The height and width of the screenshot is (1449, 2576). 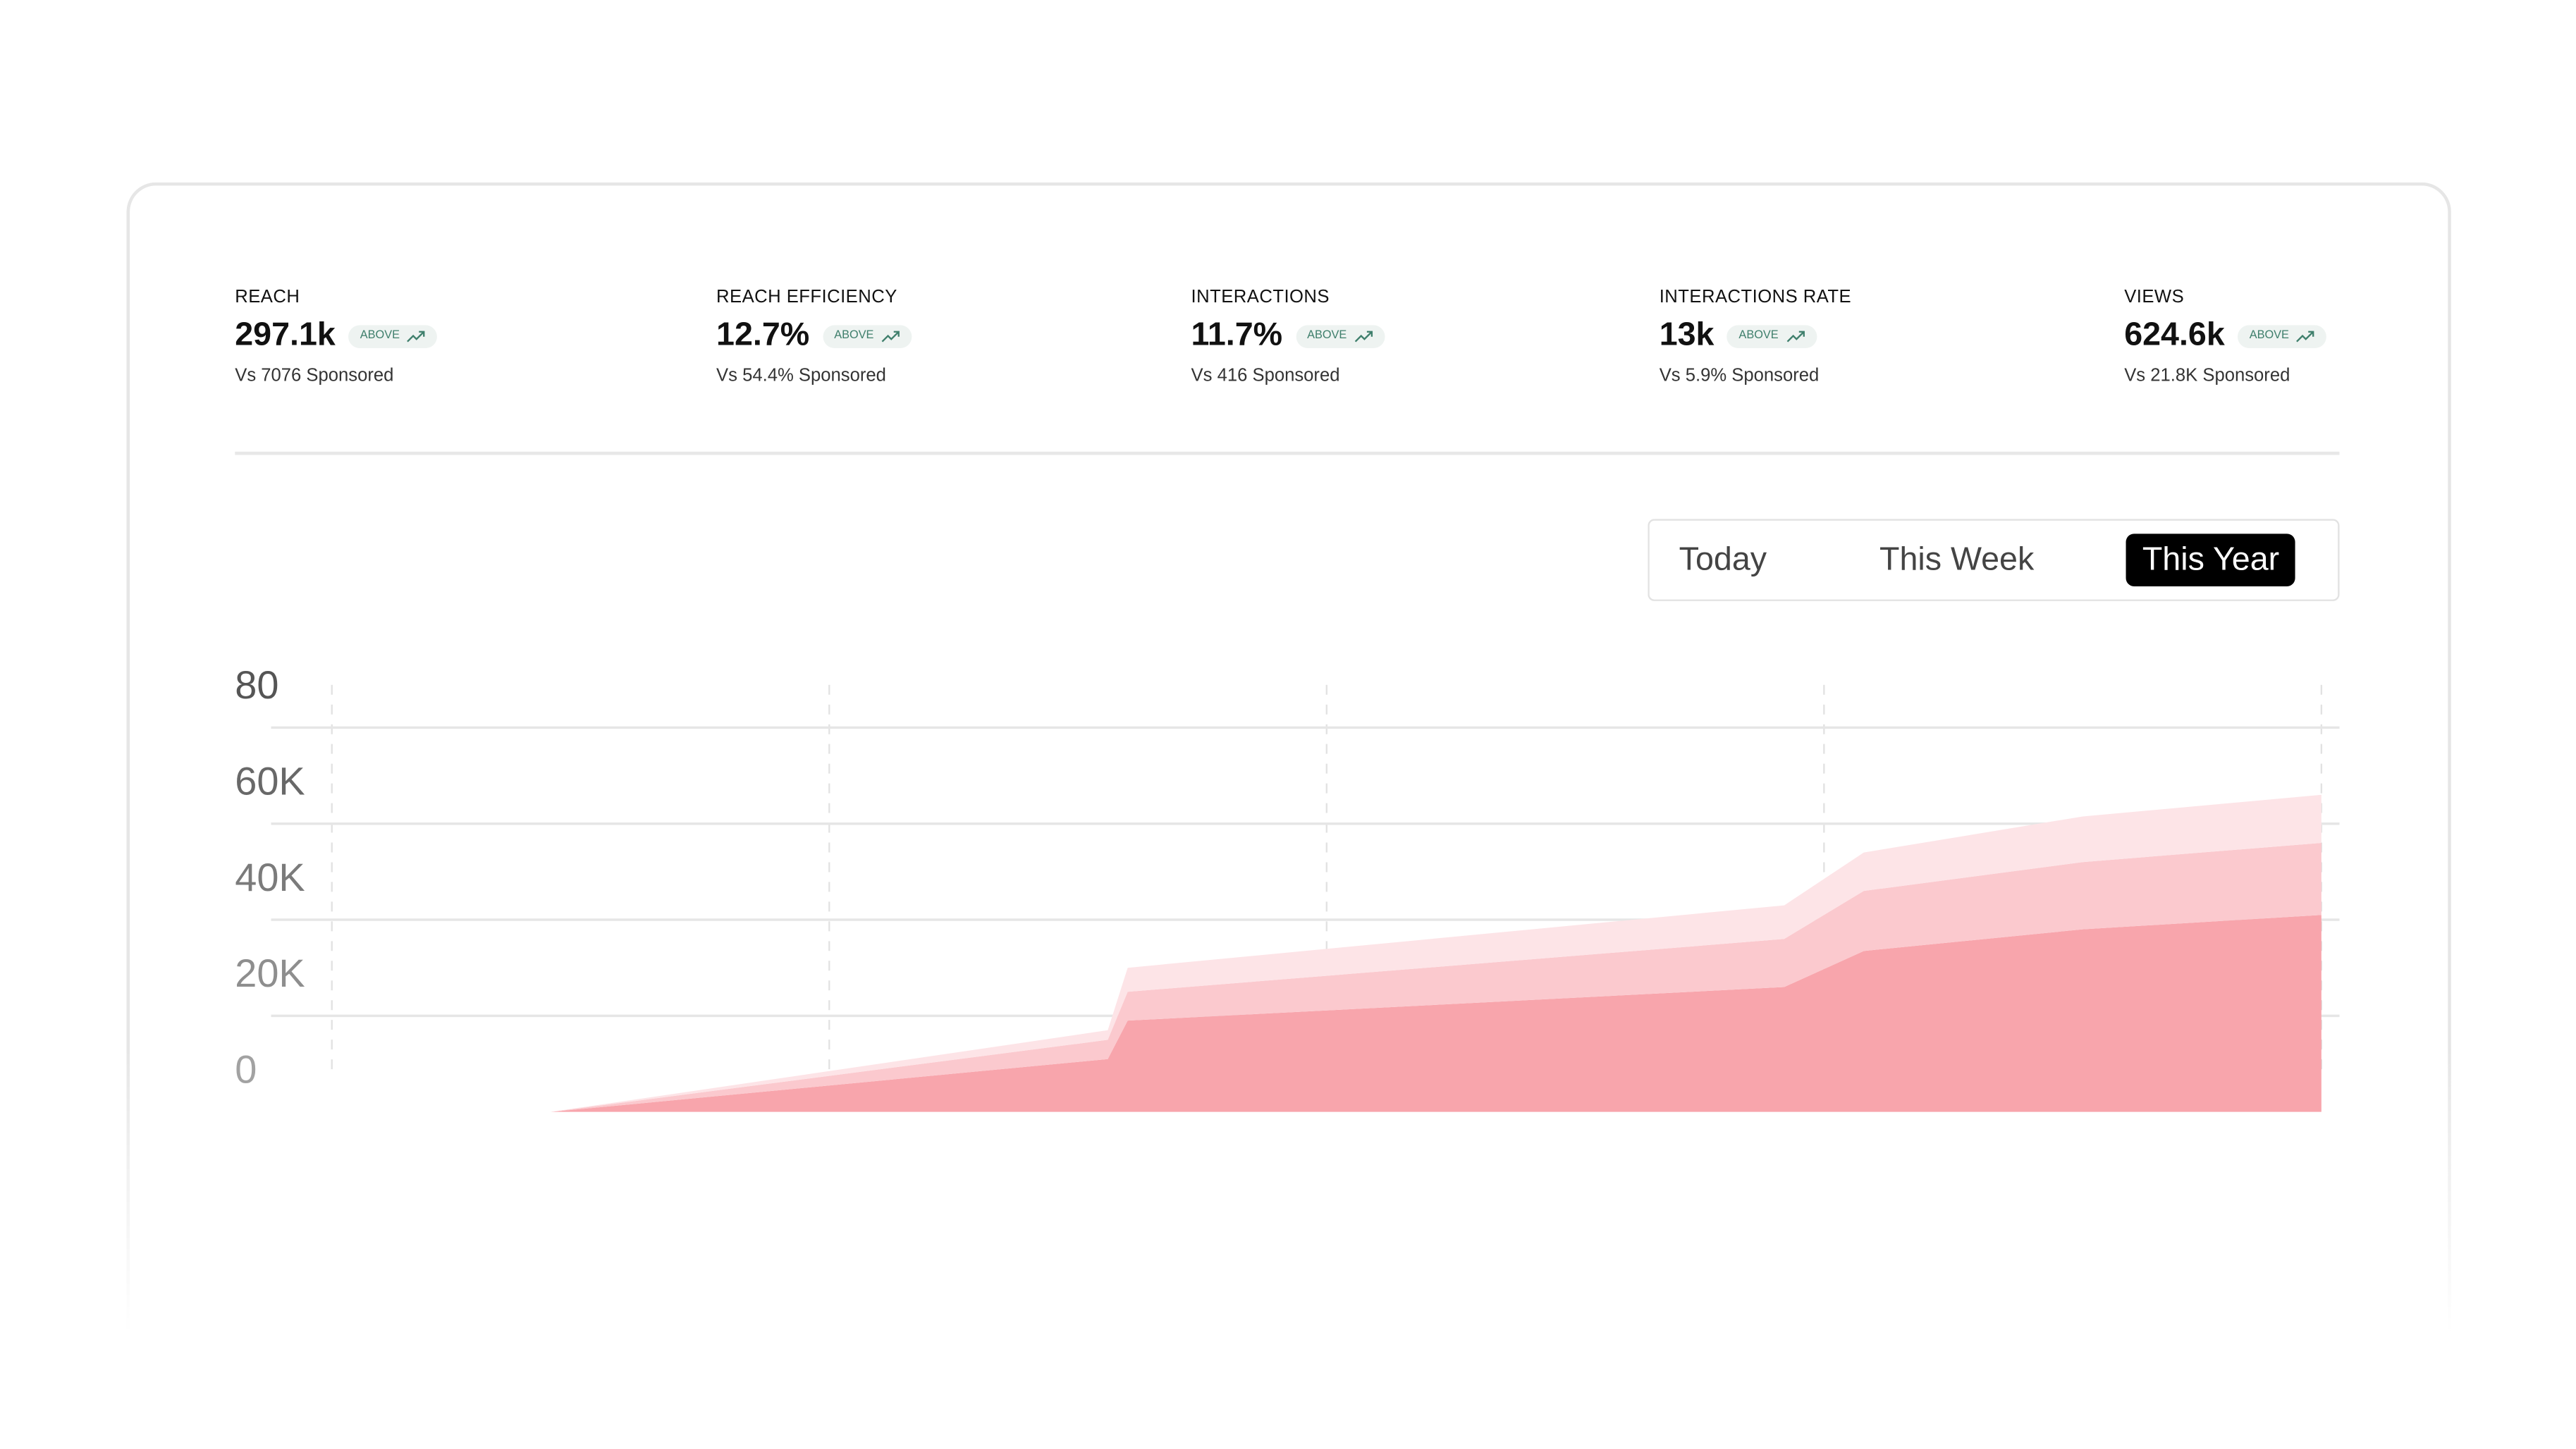 I want to click on y-tick-label: 80, so click(x=256, y=685).